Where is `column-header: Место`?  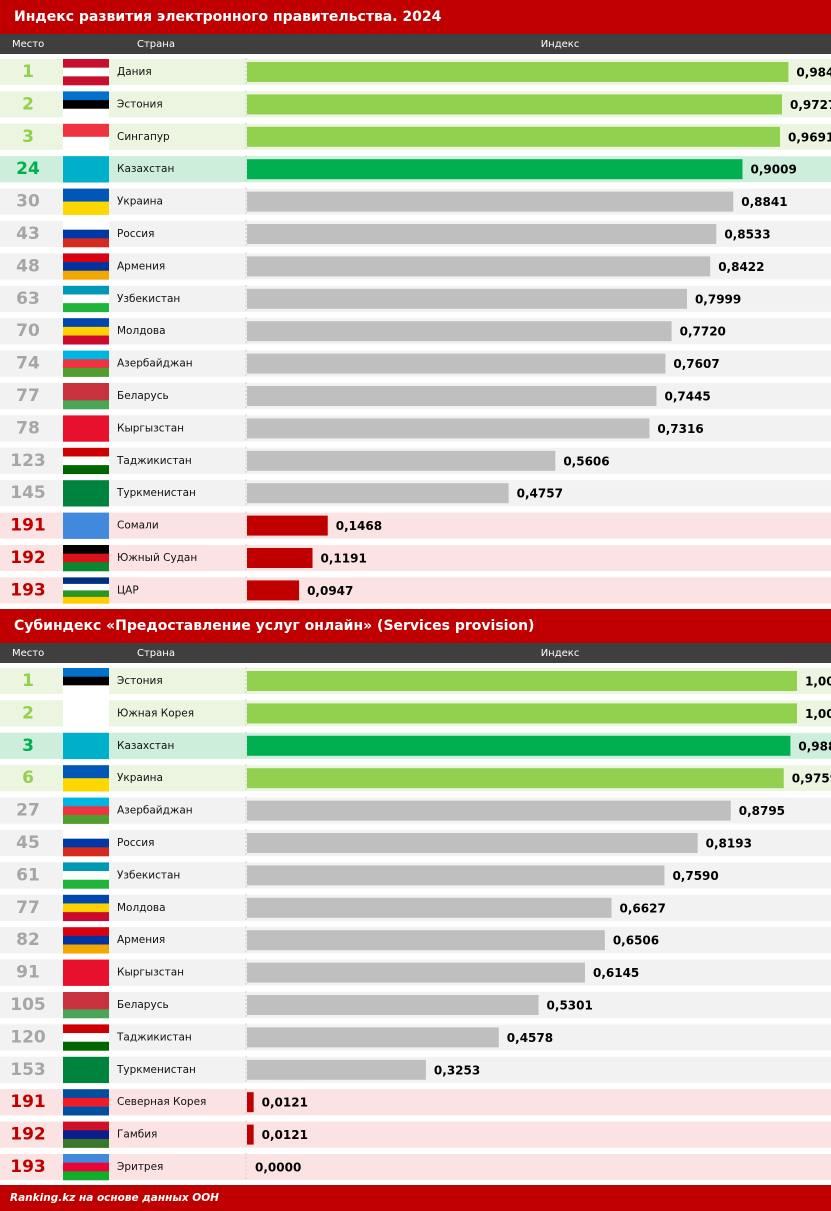 column-header: Место is located at coordinates (28, 653).